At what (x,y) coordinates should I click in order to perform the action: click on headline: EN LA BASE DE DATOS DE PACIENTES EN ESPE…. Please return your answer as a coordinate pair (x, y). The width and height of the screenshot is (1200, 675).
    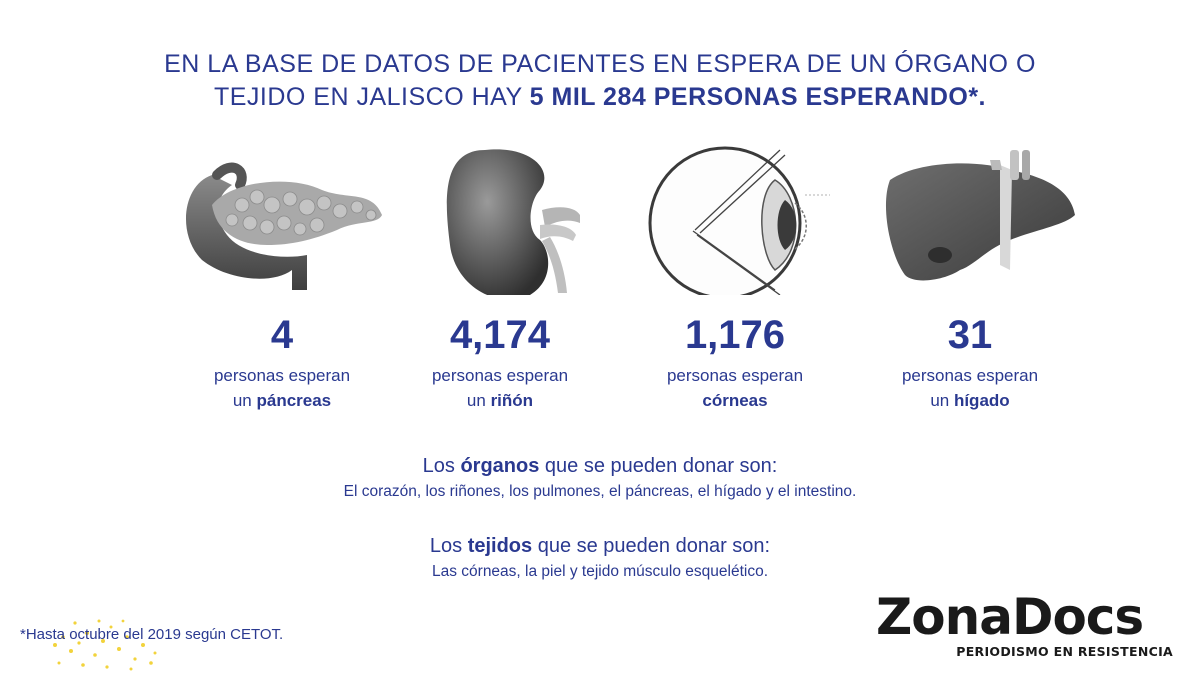
    Looking at the image, I should click on (600, 81).